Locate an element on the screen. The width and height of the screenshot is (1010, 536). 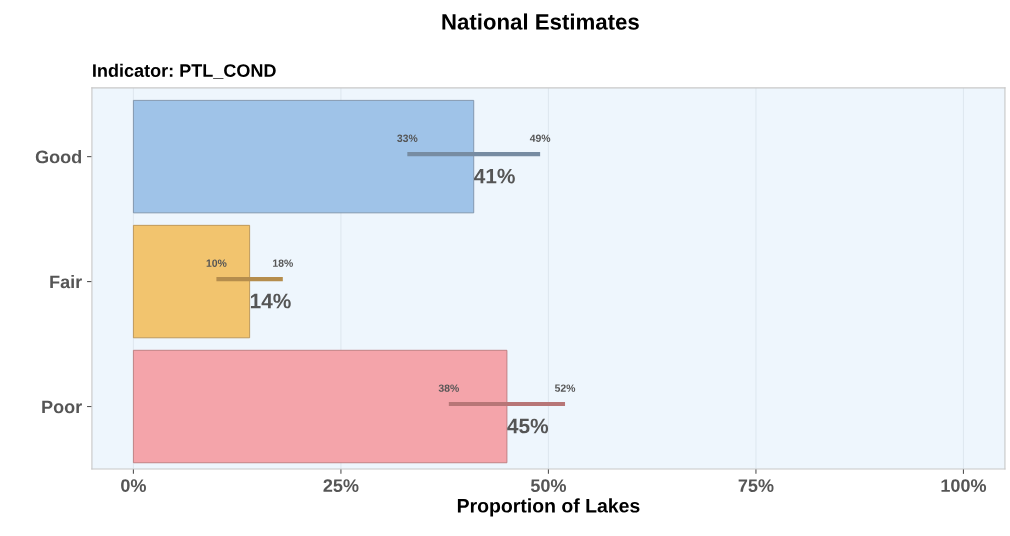
x-tick-label: 75% is located at coordinates (756, 485).